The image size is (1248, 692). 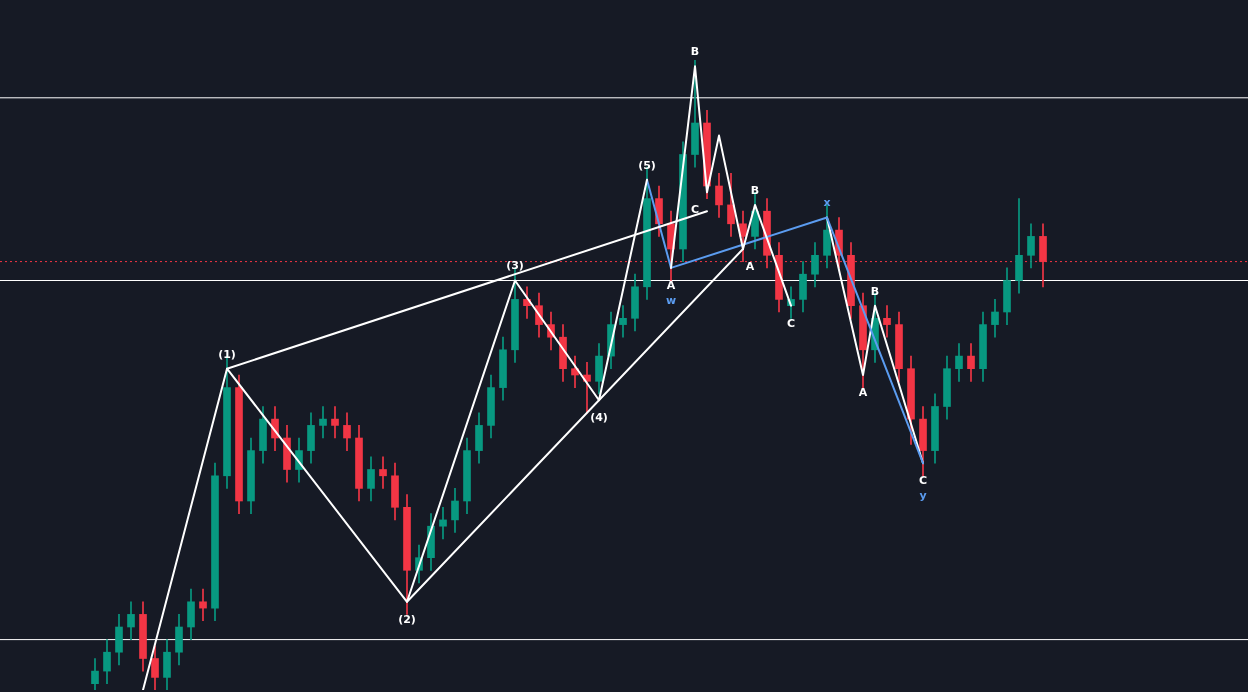 I want to click on text: B, so click(x=695, y=52).